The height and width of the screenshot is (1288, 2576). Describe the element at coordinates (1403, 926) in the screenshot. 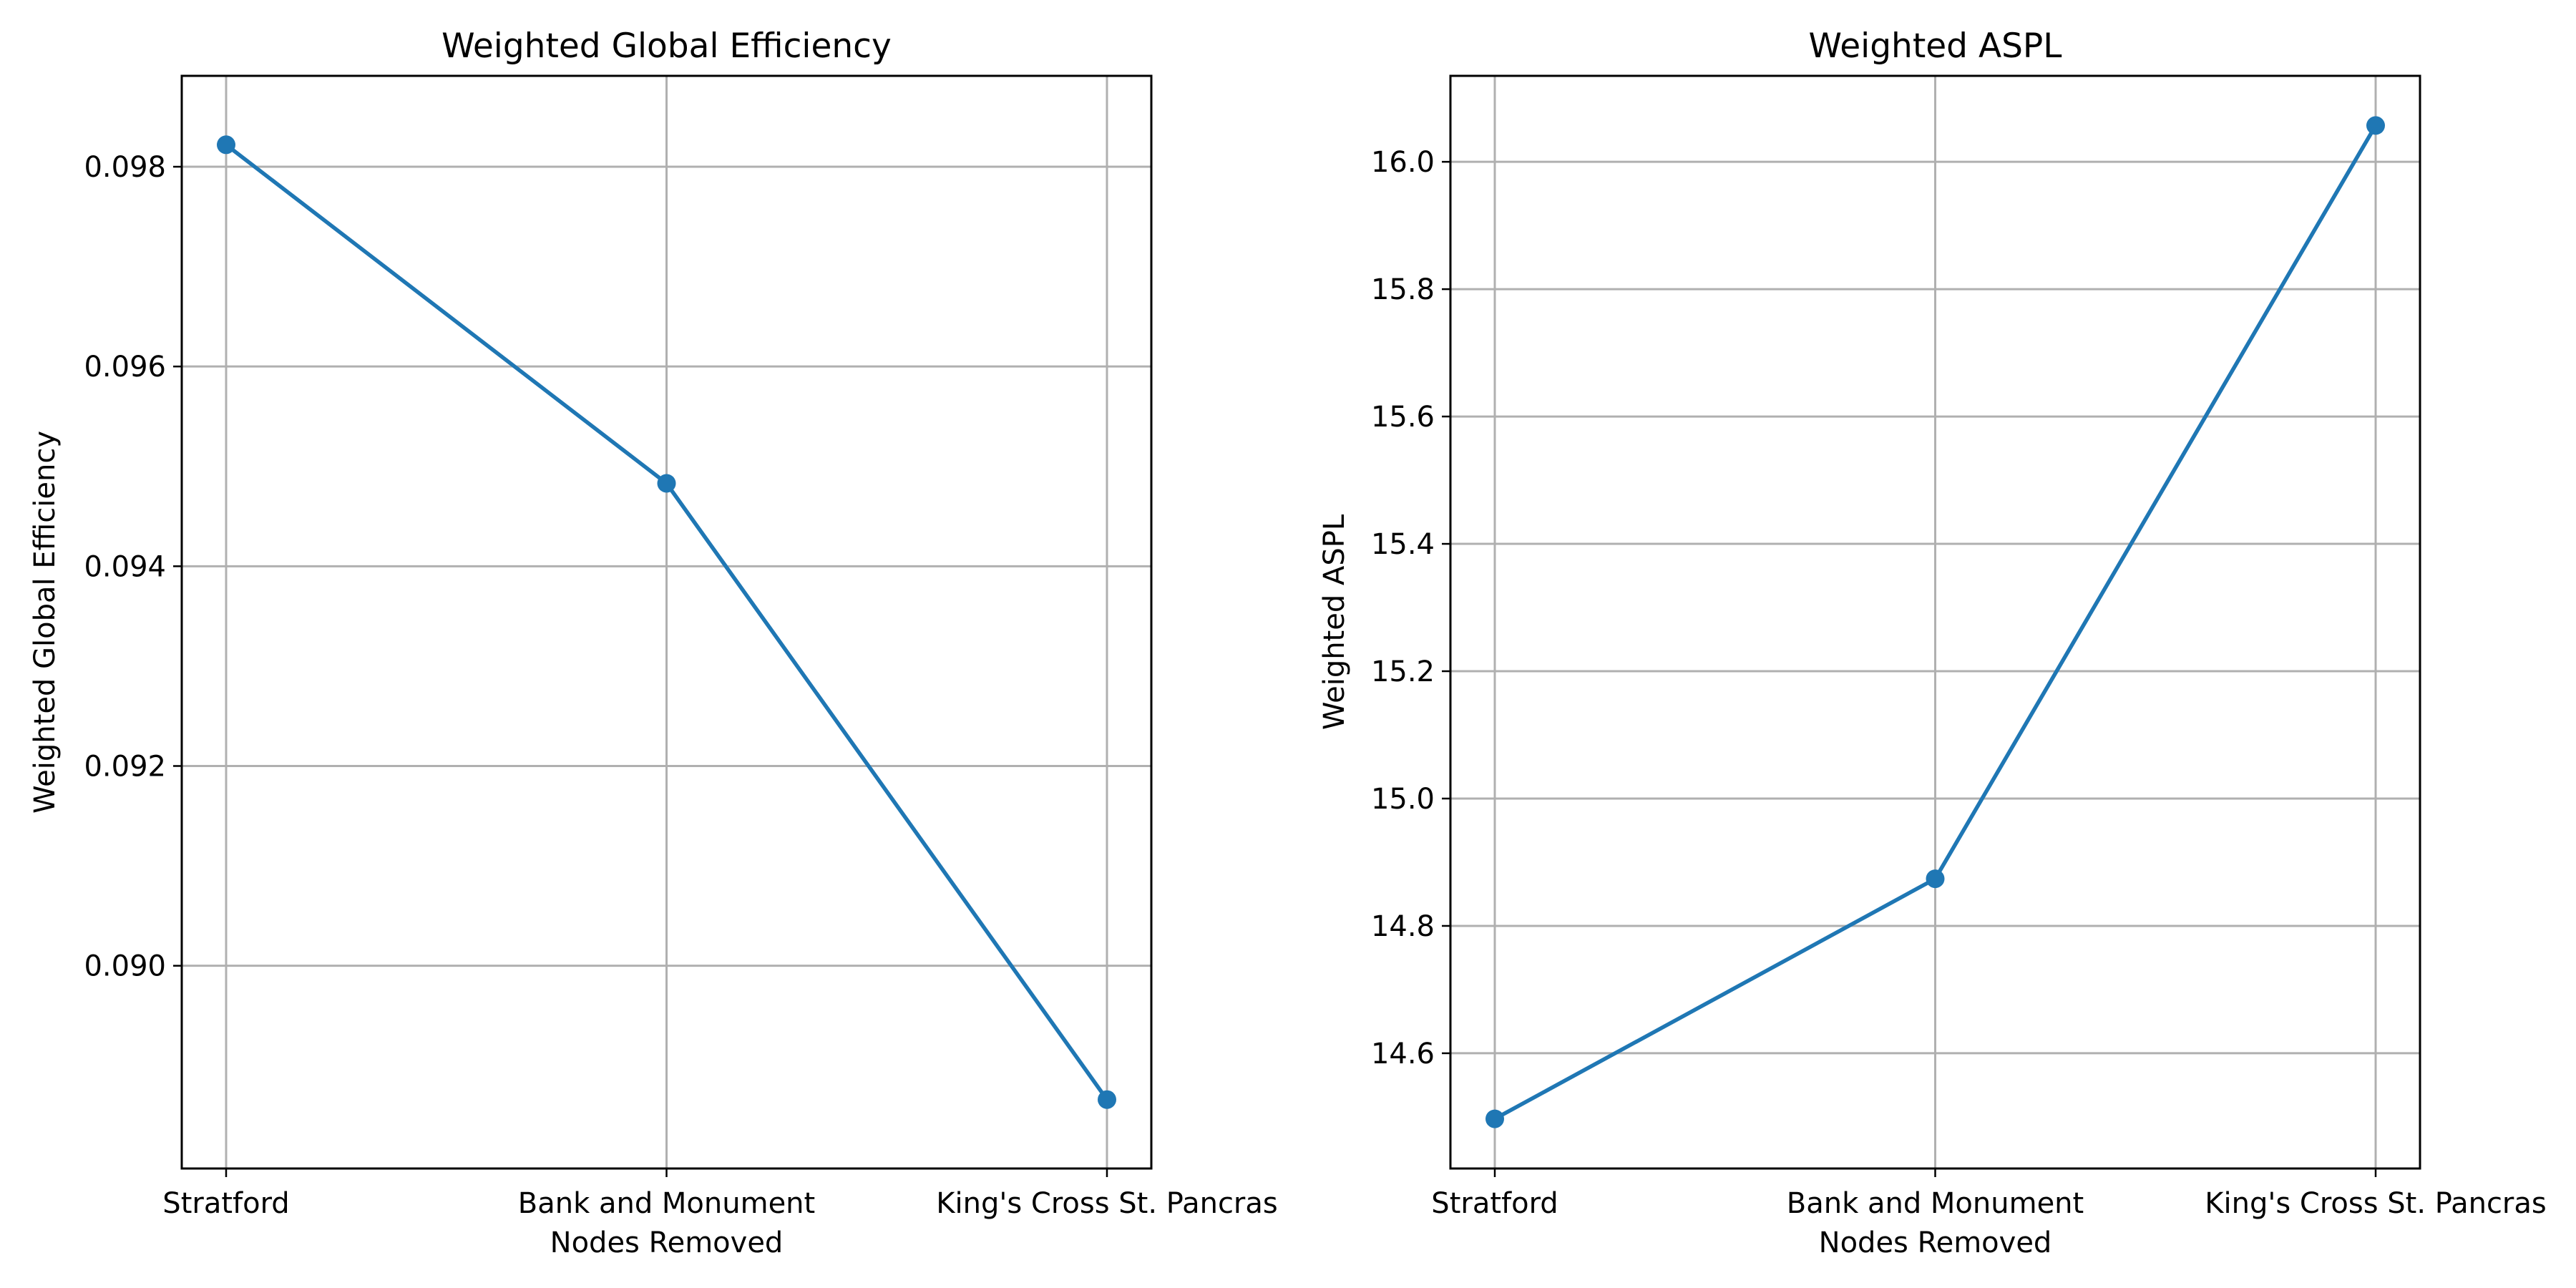

I see `aspl-y-tick-label: 14.8` at that location.